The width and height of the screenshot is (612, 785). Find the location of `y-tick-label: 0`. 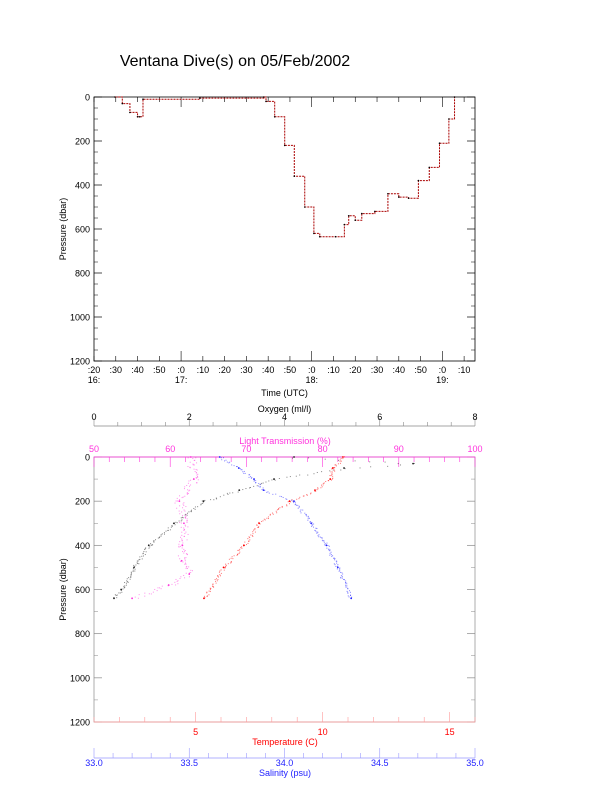

y-tick-label: 0 is located at coordinates (87, 458).